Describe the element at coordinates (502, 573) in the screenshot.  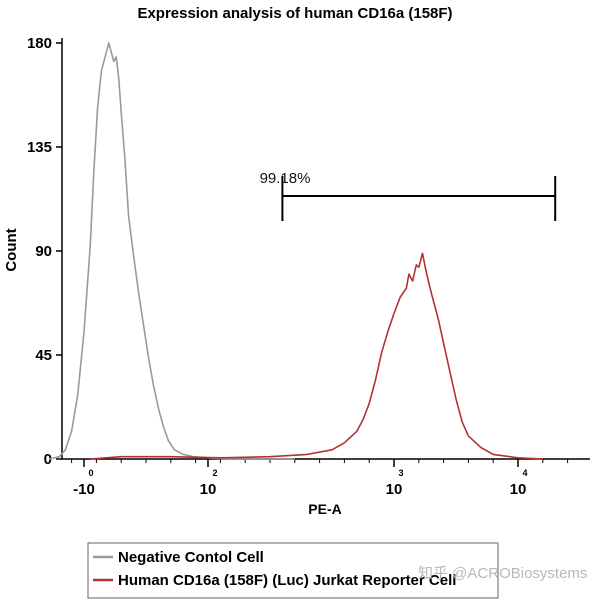
I see `watermark: 知乎 @ACROBiosystems` at that location.